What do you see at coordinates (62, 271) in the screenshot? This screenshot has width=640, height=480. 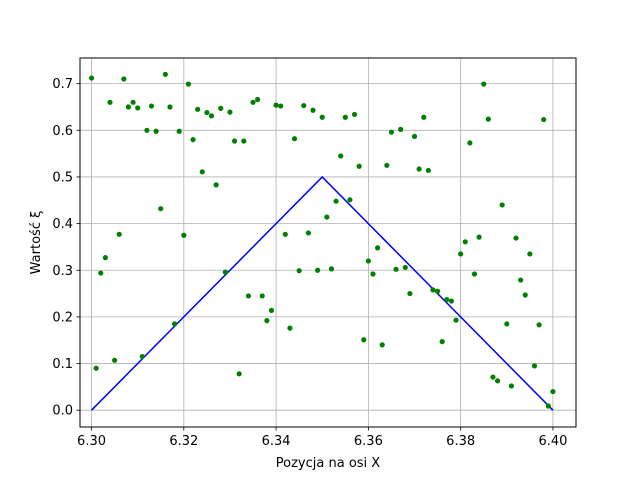 I see `y-tick-label: 0.3` at bounding box center [62, 271].